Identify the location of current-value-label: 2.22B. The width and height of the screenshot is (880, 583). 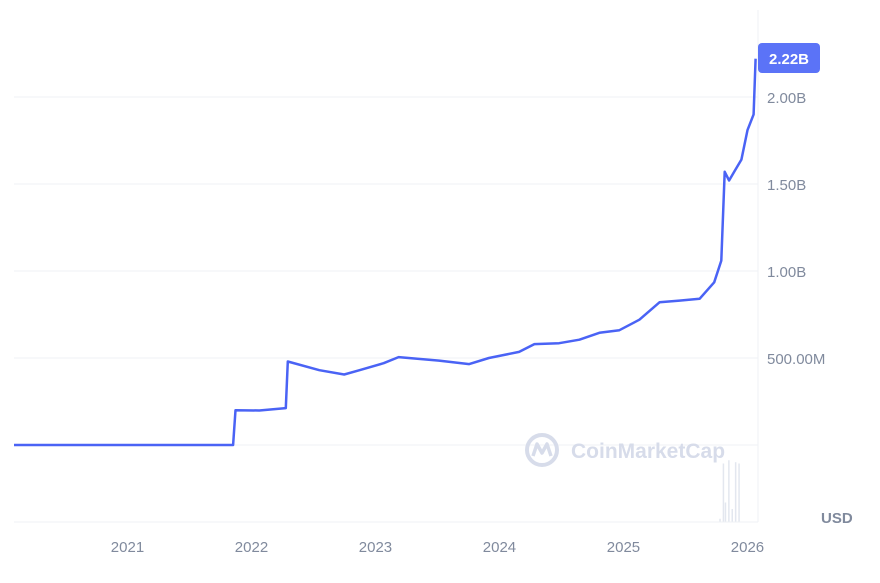
(789, 59).